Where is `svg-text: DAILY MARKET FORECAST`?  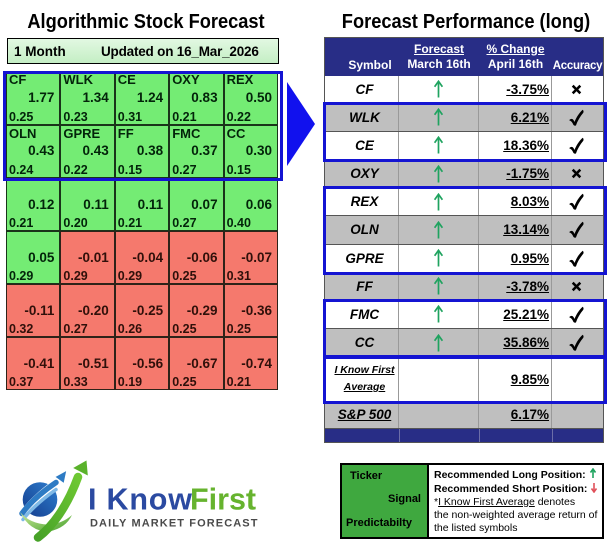 svg-text: DAILY MARKET FORECAST is located at coordinates (174, 524).